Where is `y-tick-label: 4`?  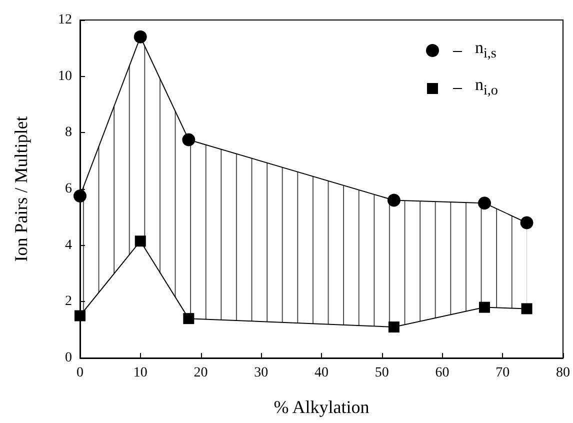 y-tick-label: 4 is located at coordinates (68, 245).